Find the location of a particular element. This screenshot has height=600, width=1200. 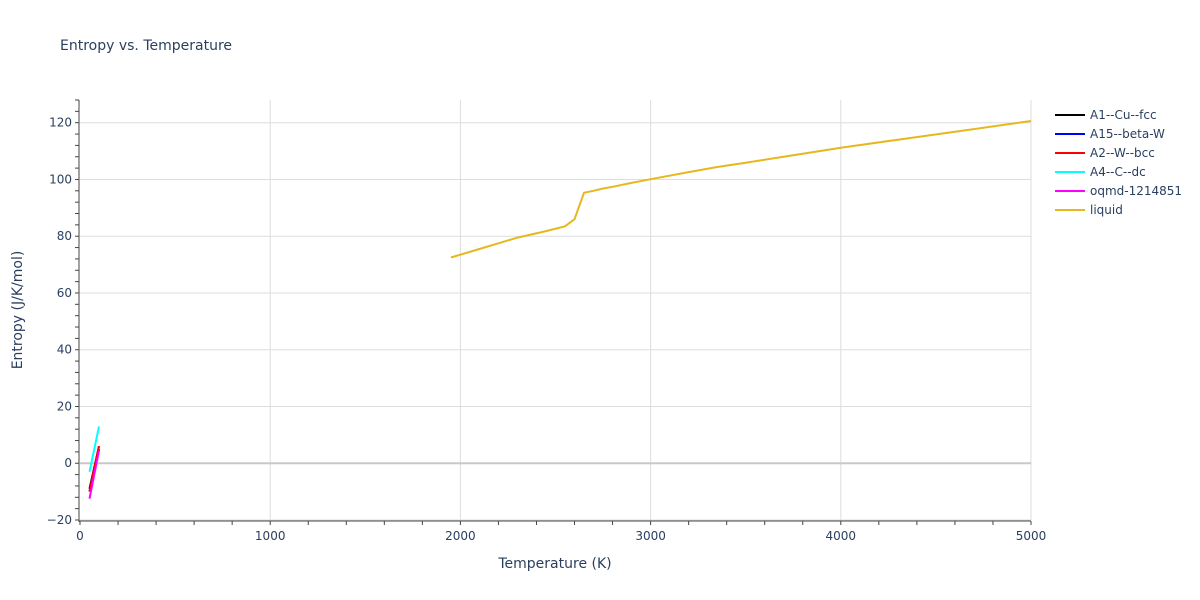

x-tick-label: 4000 is located at coordinates (841, 536).